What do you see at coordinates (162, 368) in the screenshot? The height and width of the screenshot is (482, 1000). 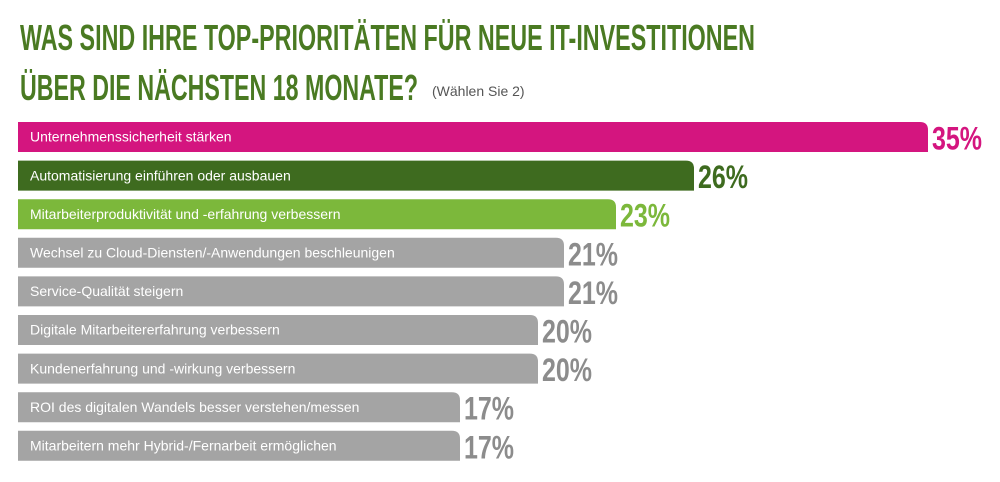 I see `bar-label: Kundenerfahrung und -wirkung verbessern` at bounding box center [162, 368].